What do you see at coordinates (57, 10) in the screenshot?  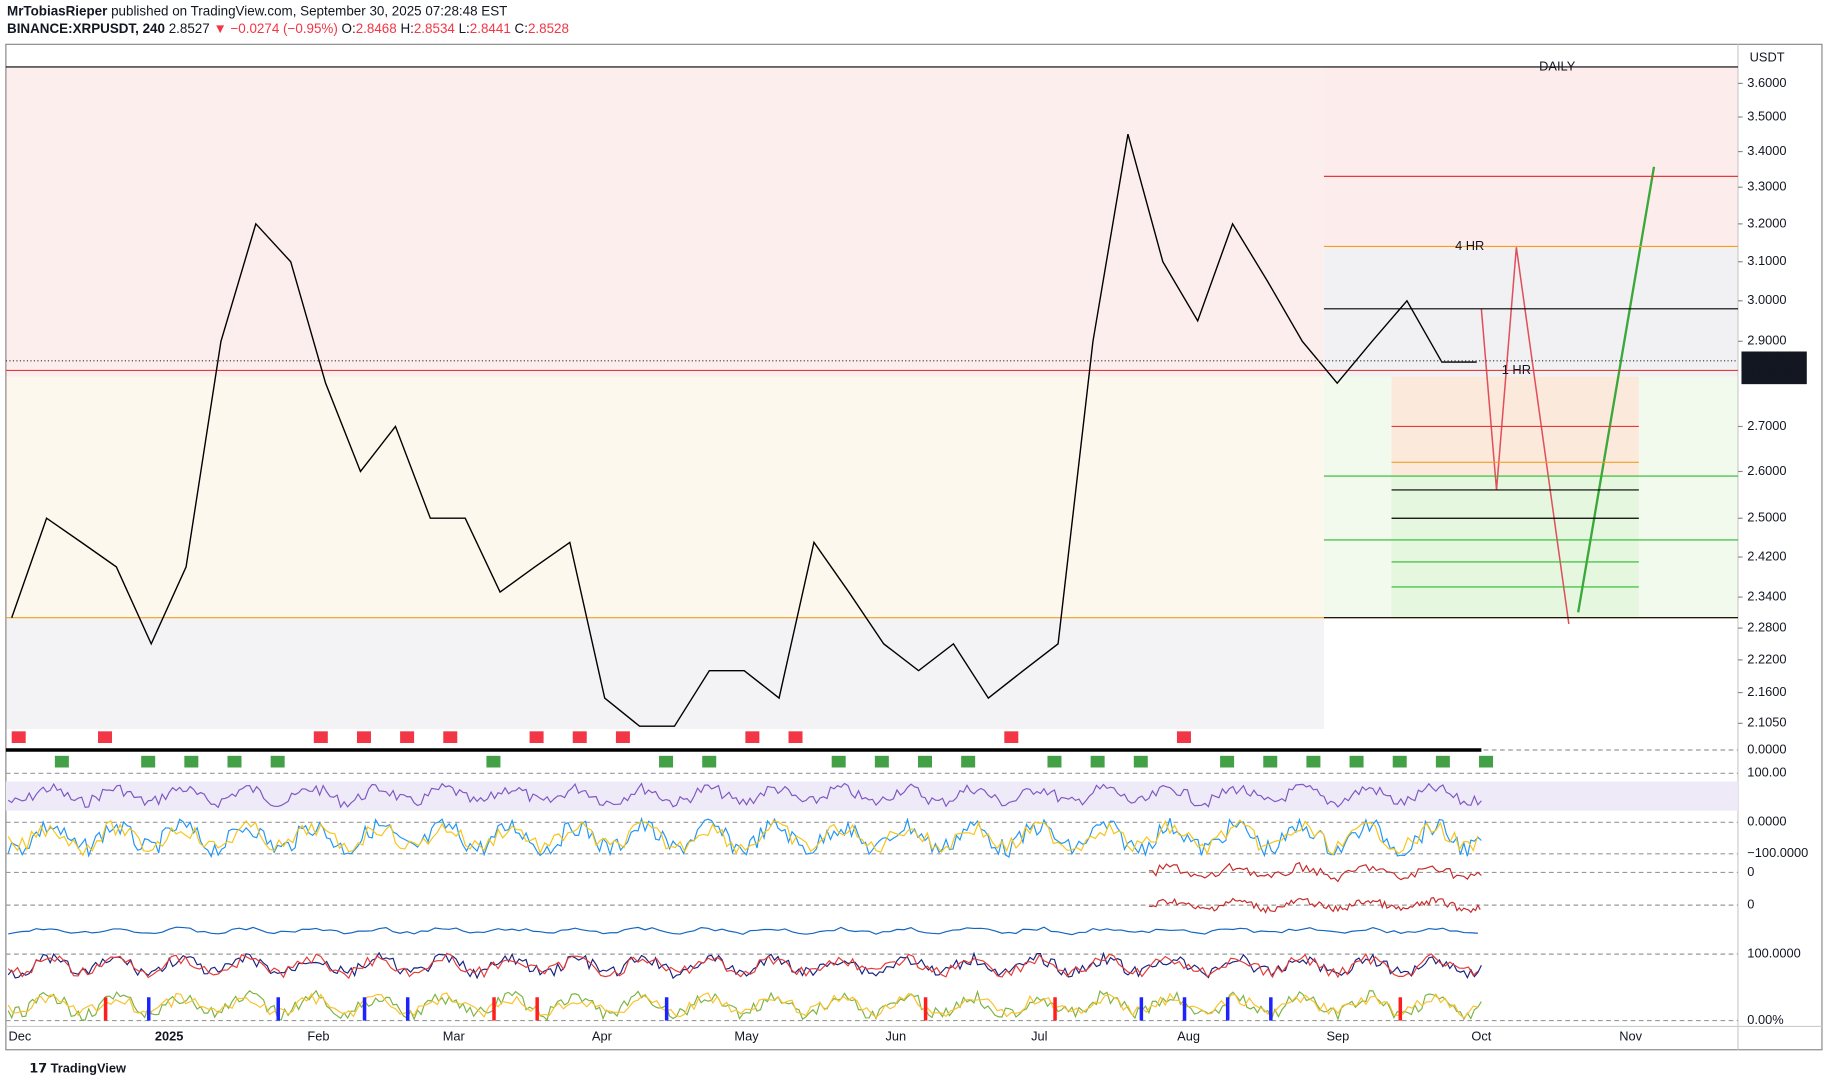 I see `author: MrTobiasRieper` at bounding box center [57, 10].